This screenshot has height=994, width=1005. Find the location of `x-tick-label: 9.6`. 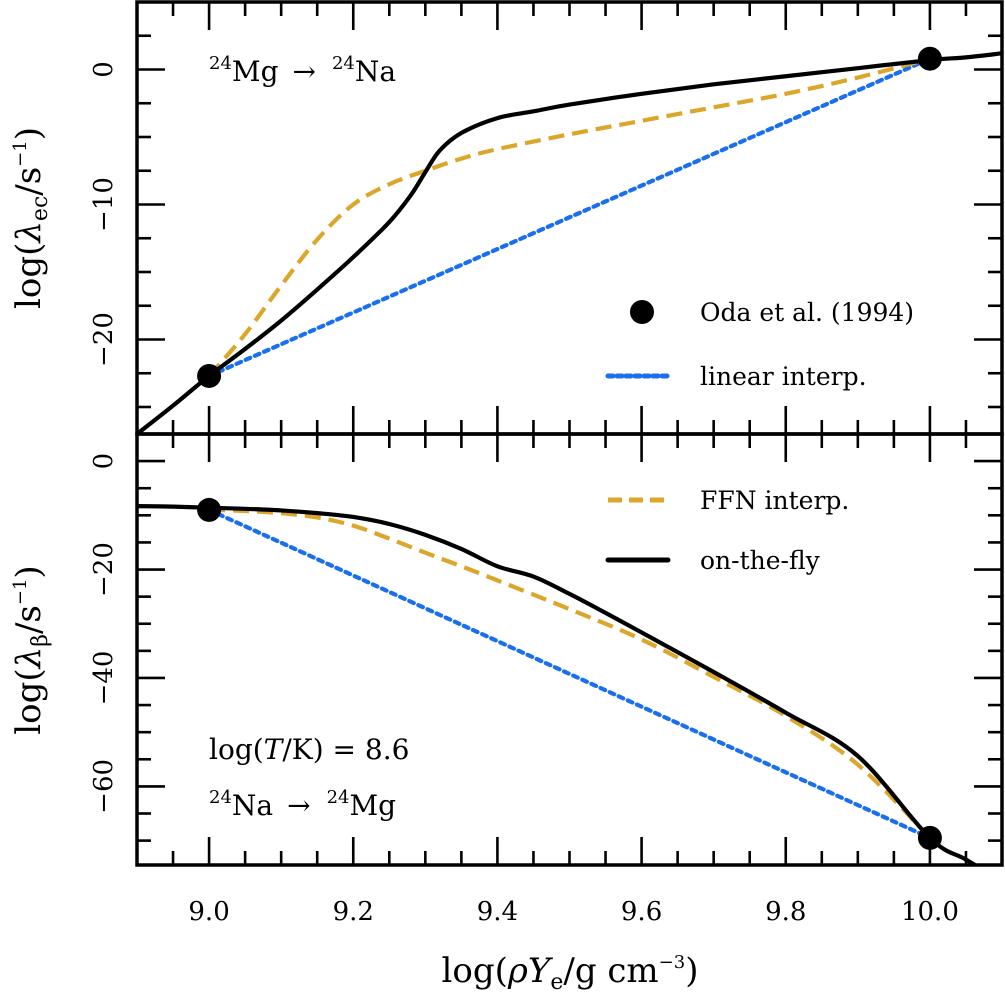

x-tick-label: 9.6 is located at coordinates (641, 912).